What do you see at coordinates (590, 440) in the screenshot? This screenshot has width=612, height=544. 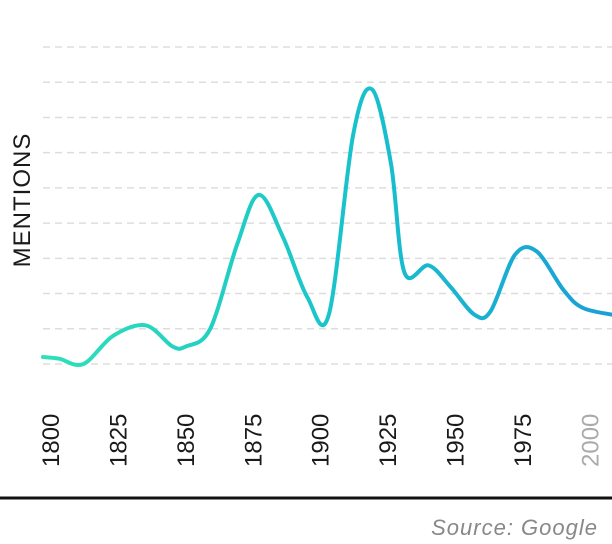 I see `x-tick-label: 2000` at bounding box center [590, 440].